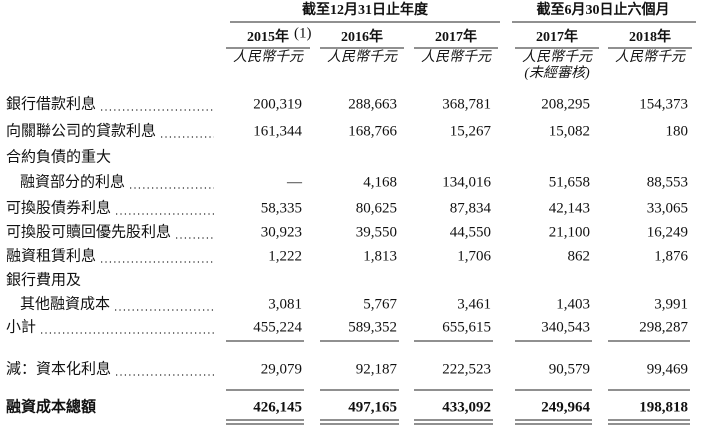  I want to click on cell-value: 51,658, so click(569, 182).